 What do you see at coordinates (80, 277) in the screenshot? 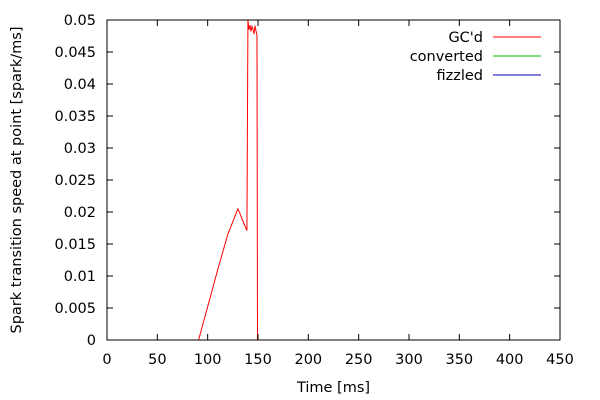
I see `y-tick-label: 0.01` at bounding box center [80, 277].